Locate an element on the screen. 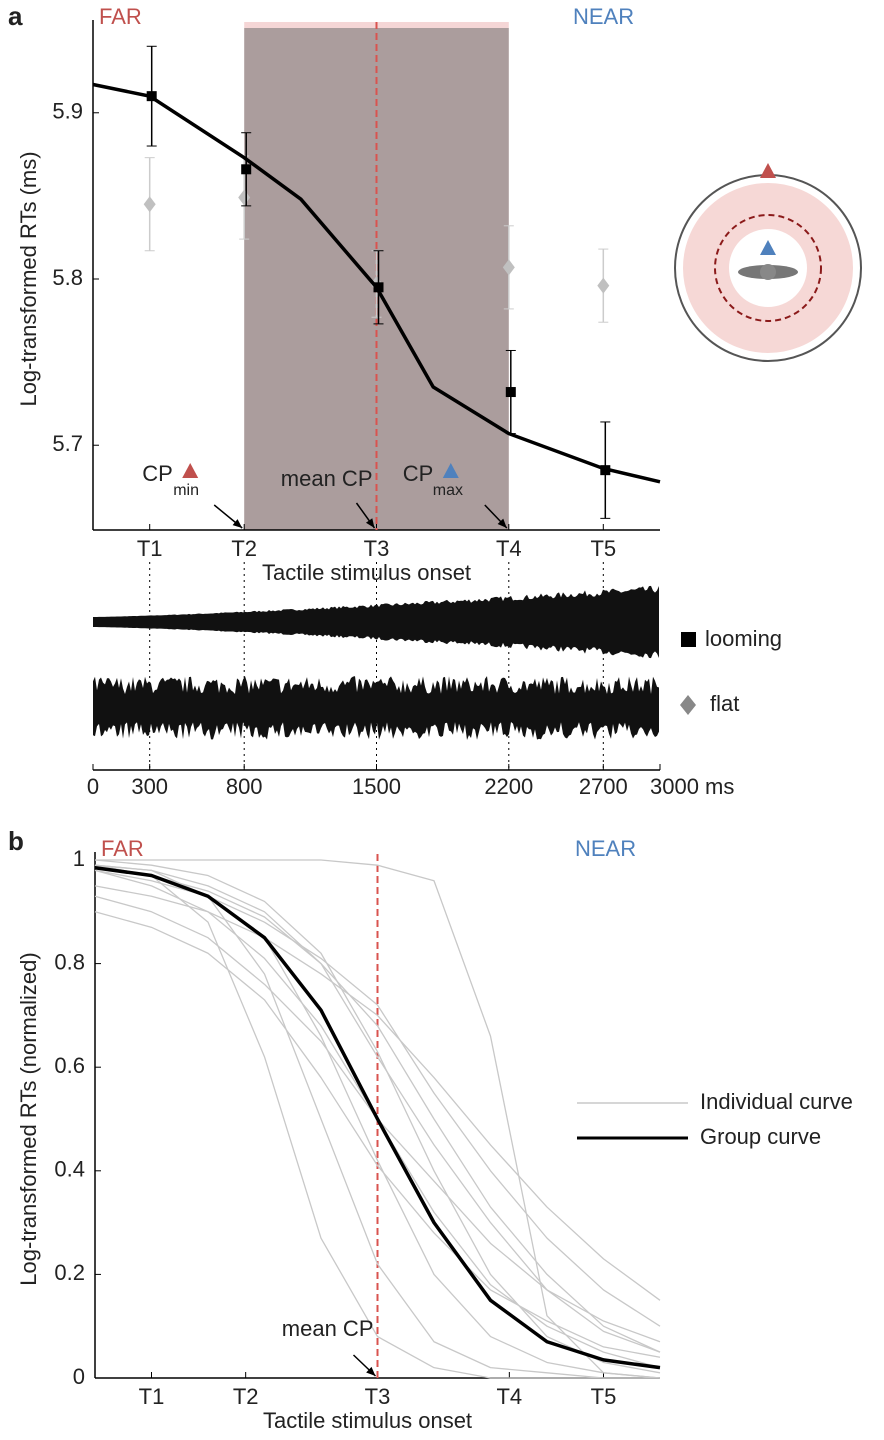 The width and height of the screenshot is (884, 1440). legend-label: Individual curve is located at coordinates (776, 1101).